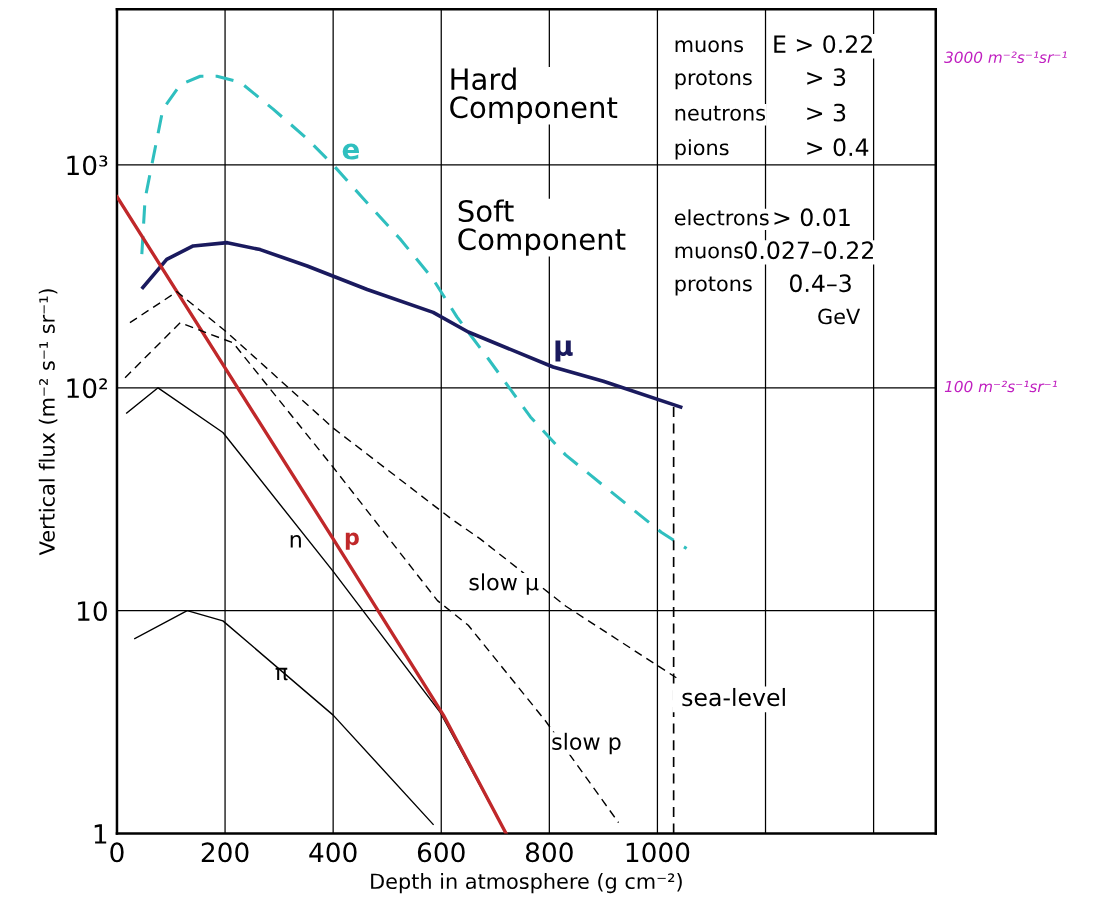 The height and width of the screenshot is (916, 1114). I want to click on annotation: Hard Component, so click(534, 95).